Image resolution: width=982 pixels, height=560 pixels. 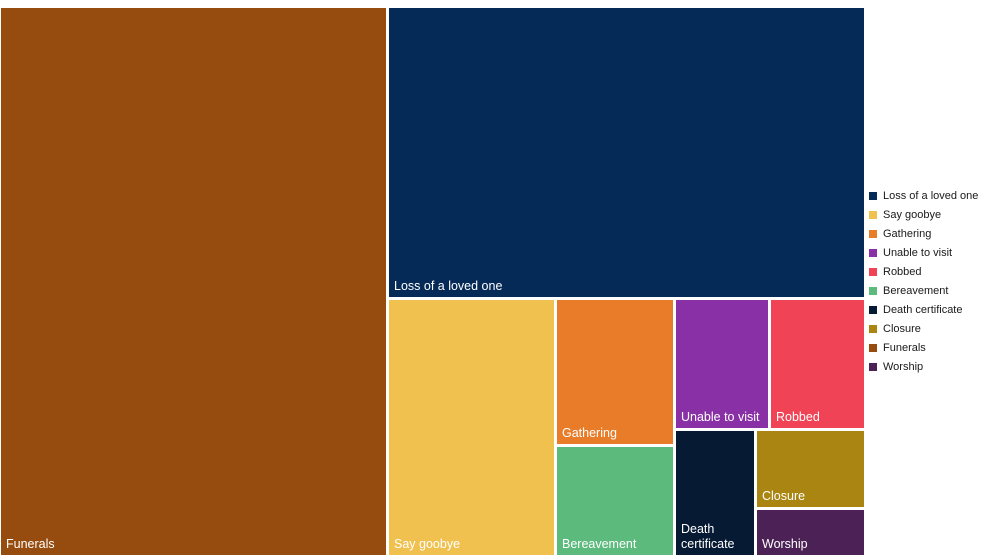 I want to click on legend-item-bereavement: Bereavement, so click(x=923, y=290).